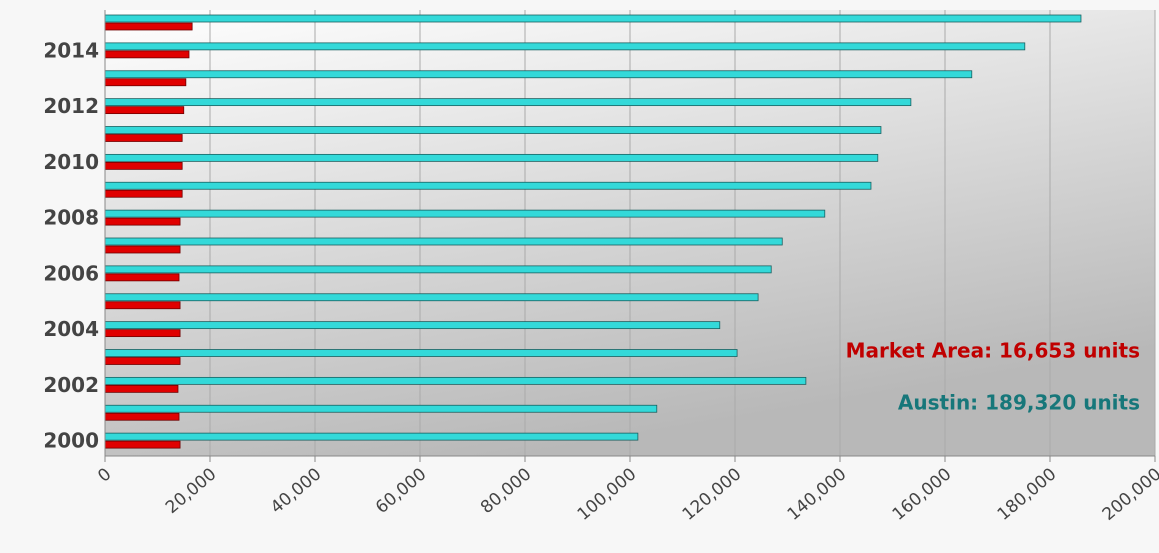  What do you see at coordinates (191, 491) in the screenshot?
I see `x-tick-label: 20,000` at bounding box center [191, 491].